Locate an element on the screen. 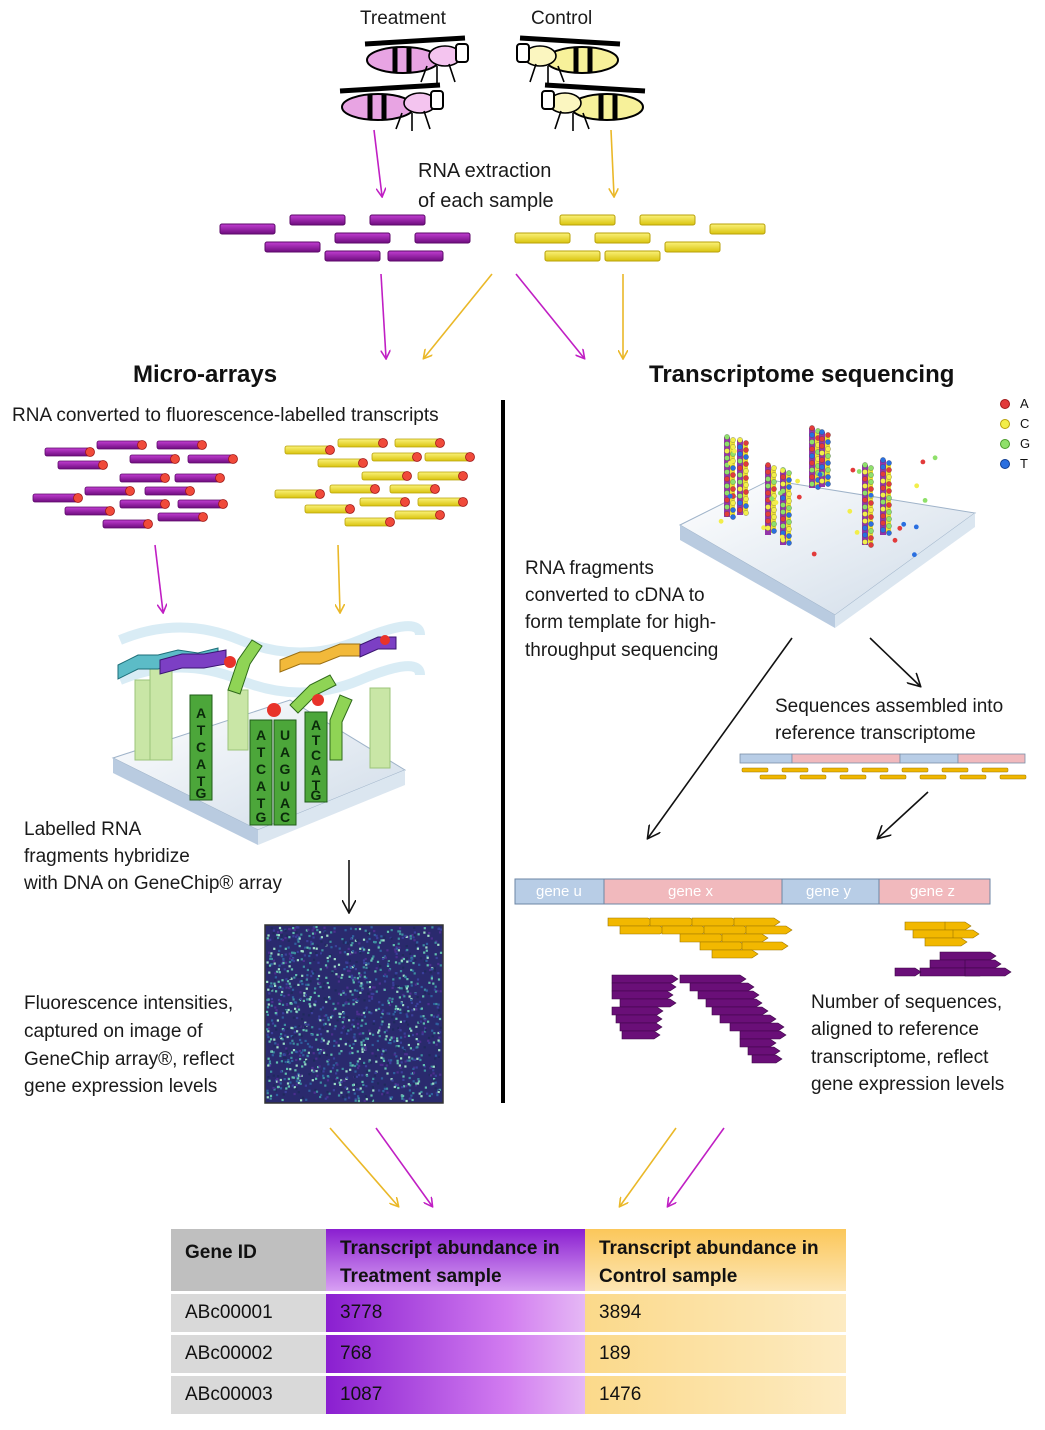 Image resolution: width=1045 pixels, height=1430 pixels. hybridize-text-3: with DNA on GeneChip® array is located at coordinates (153, 883).